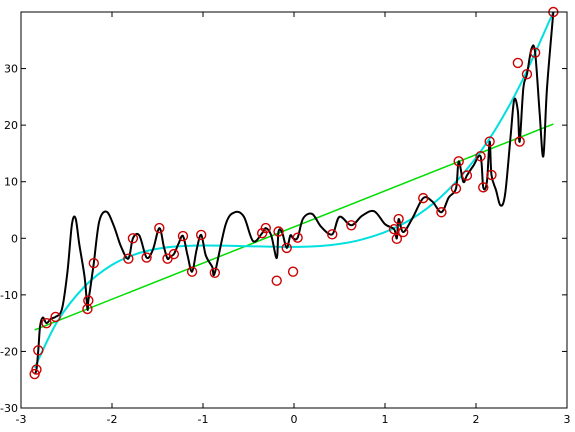 The image size is (575, 432). What do you see at coordinates (476, 419) in the screenshot?
I see `x-tick-label: 2` at bounding box center [476, 419].